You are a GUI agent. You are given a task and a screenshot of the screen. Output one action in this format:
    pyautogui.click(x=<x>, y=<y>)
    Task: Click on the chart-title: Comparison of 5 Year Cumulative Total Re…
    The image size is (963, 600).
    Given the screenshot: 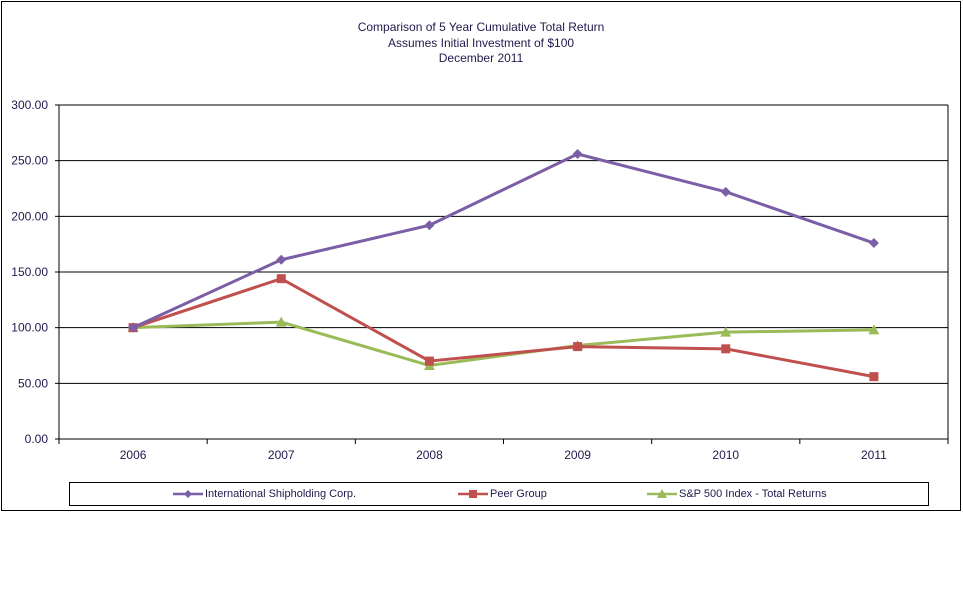 What is the action you would take?
    pyautogui.click(x=481, y=27)
    